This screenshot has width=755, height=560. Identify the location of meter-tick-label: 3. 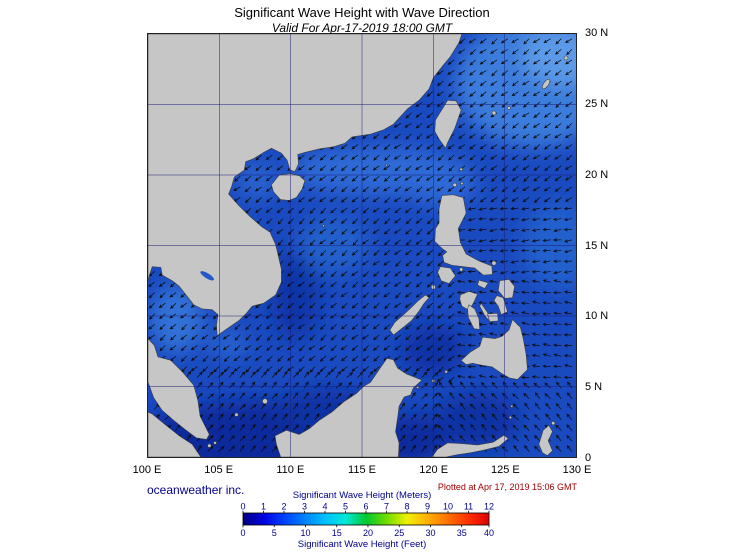
(304, 507).